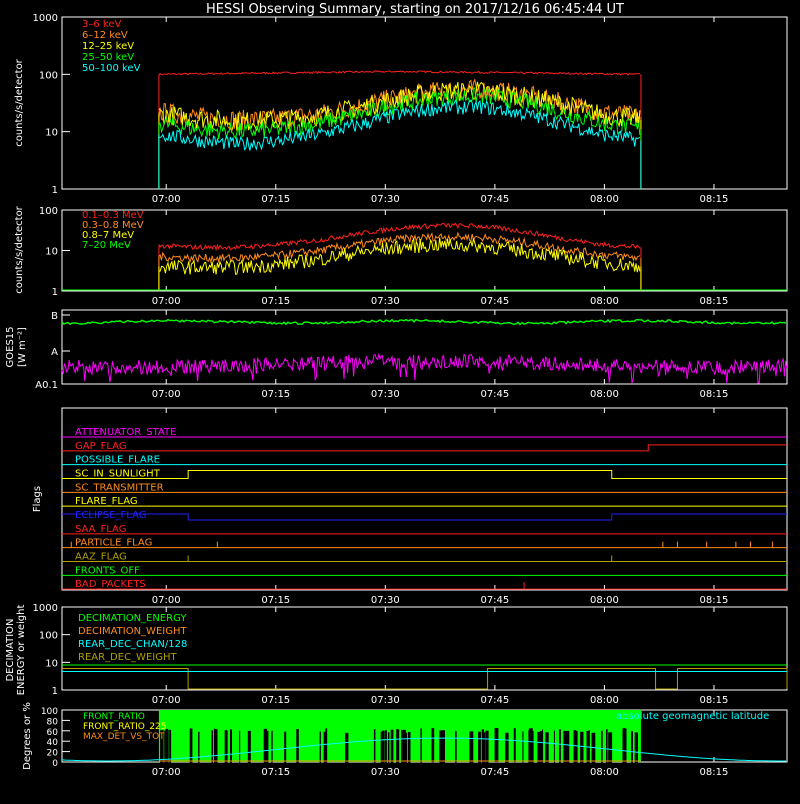 This screenshot has height=804, width=800. I want to click on panel3-frame, so click(424, 347).